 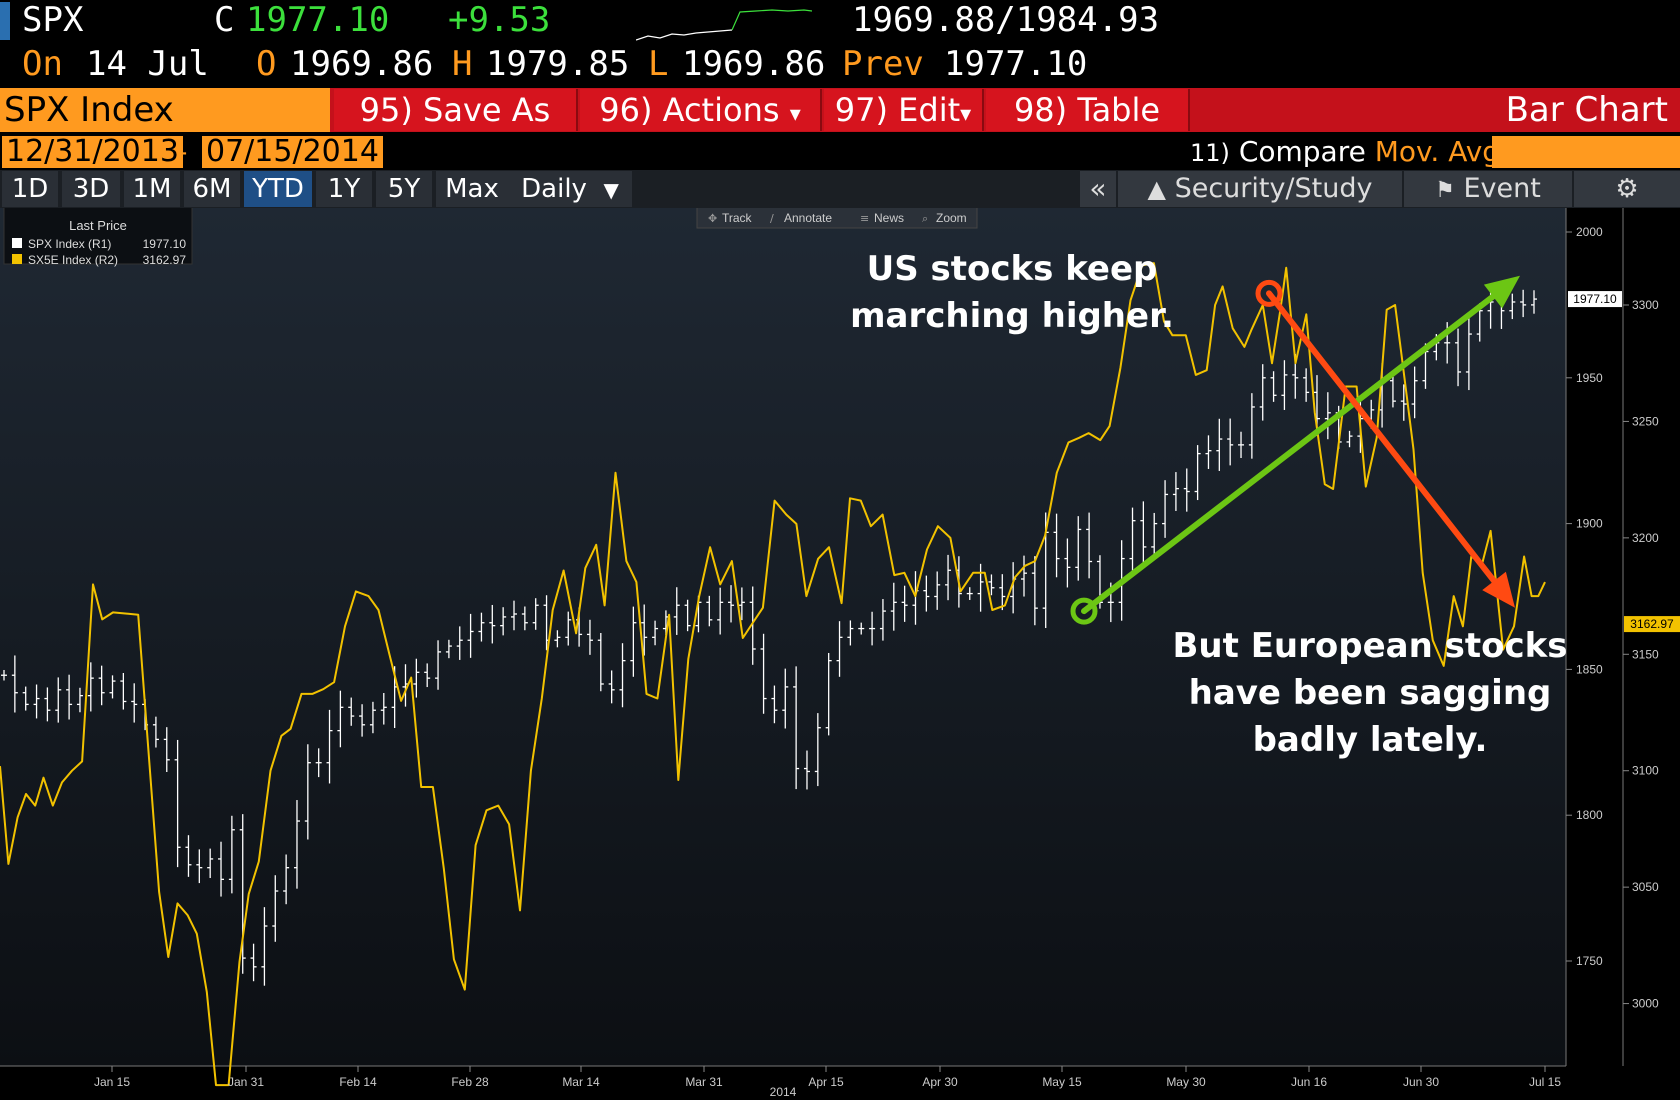 I want to click on us-annotation: US stocks keep marching higher., so click(x=1012, y=292).